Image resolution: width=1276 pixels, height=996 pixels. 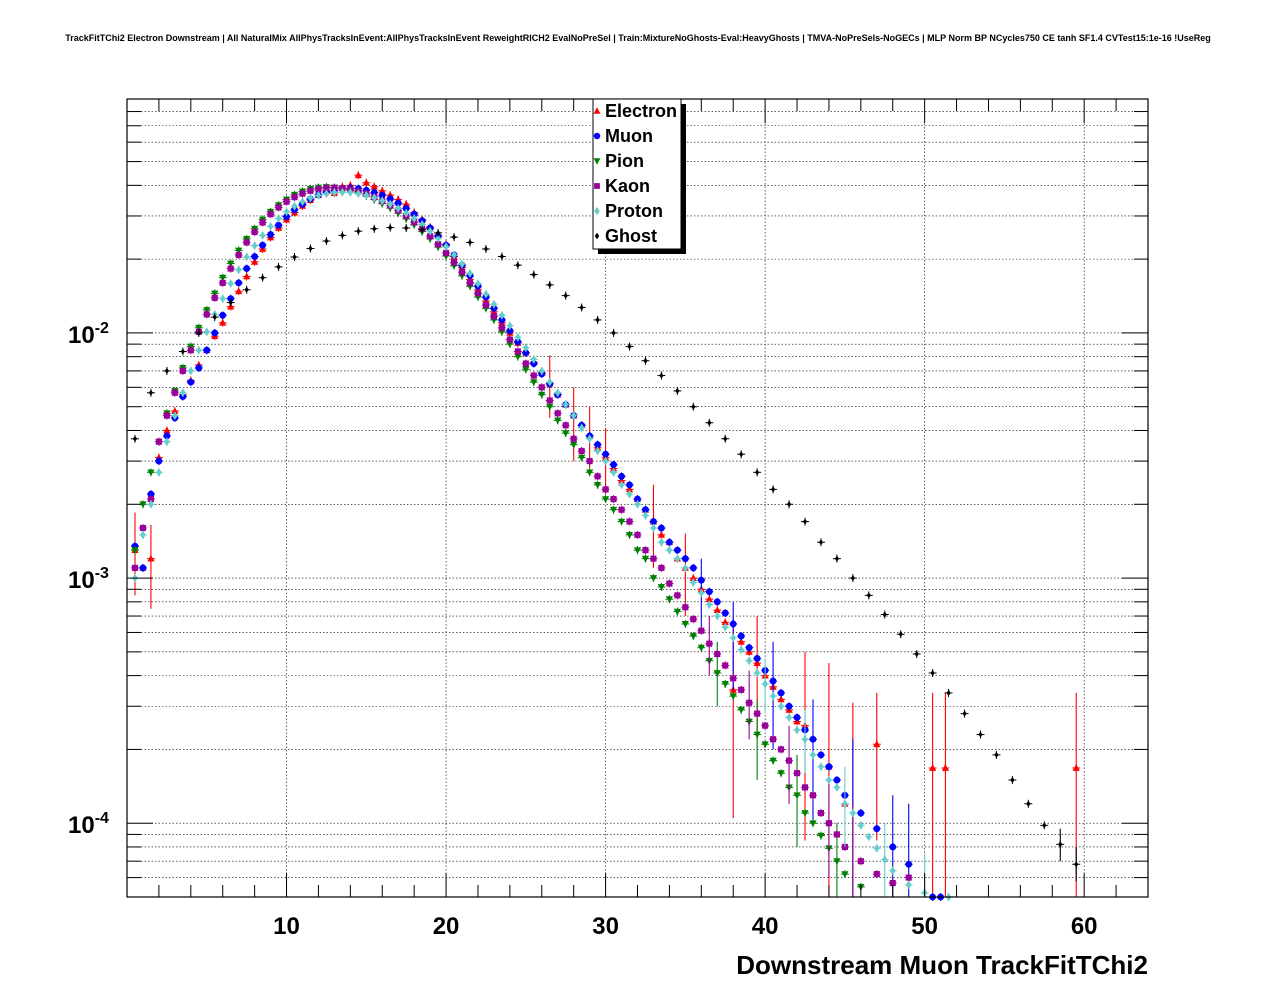 What do you see at coordinates (618, 161) in the screenshot?
I see `legend-entry-pion: Pion` at bounding box center [618, 161].